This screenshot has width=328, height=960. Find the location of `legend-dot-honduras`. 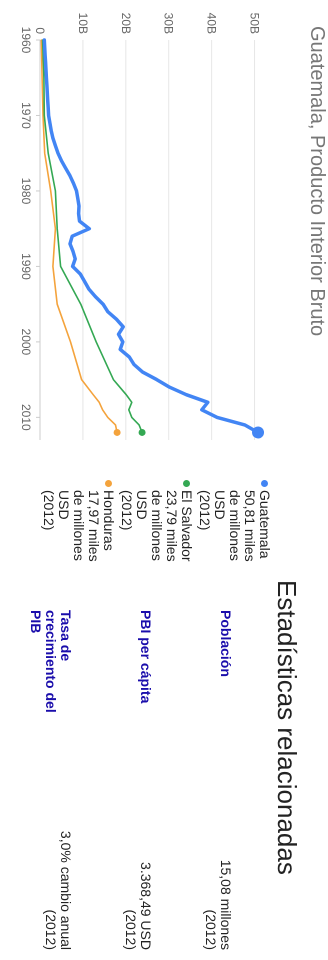

legend-dot-honduras is located at coordinates (108, 483).